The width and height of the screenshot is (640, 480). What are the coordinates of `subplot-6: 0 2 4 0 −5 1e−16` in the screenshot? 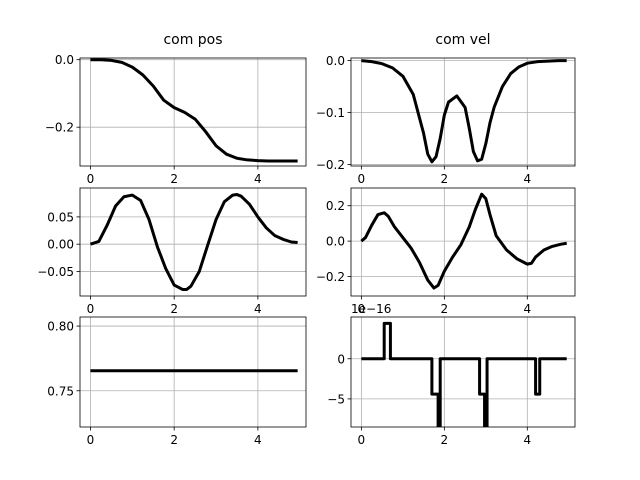 It's located at (451, 374).